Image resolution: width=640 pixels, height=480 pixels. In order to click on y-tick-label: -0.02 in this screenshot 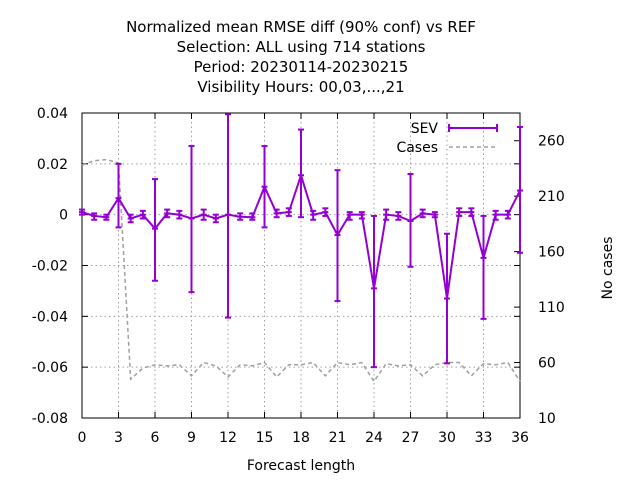, I will do `click(50, 267)`.